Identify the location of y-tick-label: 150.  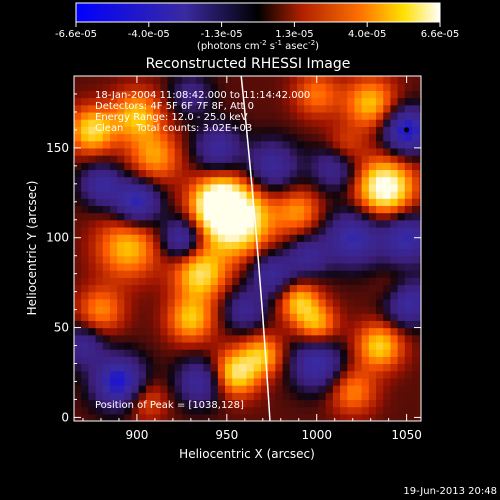
(57, 148).